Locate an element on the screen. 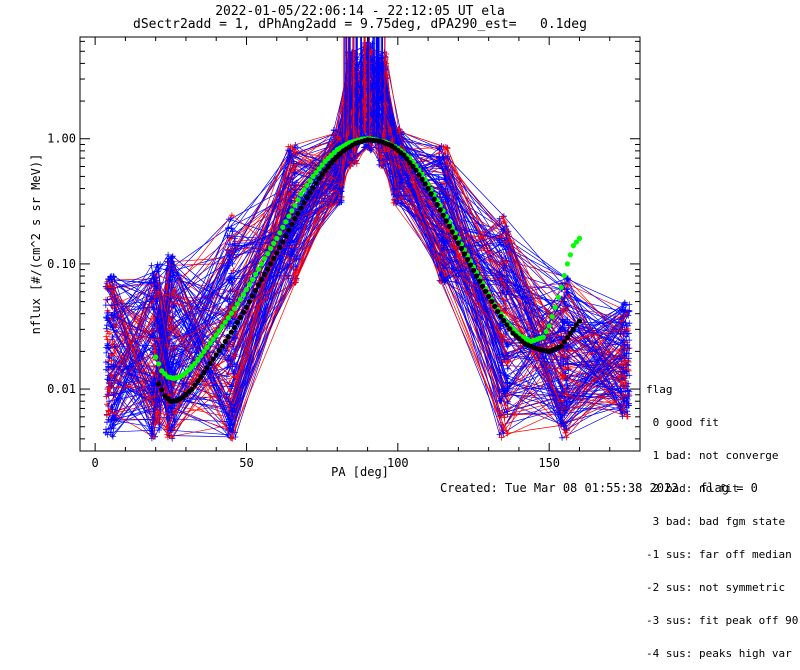  legend-entry: 1 bad: not converge is located at coordinates (712, 455).